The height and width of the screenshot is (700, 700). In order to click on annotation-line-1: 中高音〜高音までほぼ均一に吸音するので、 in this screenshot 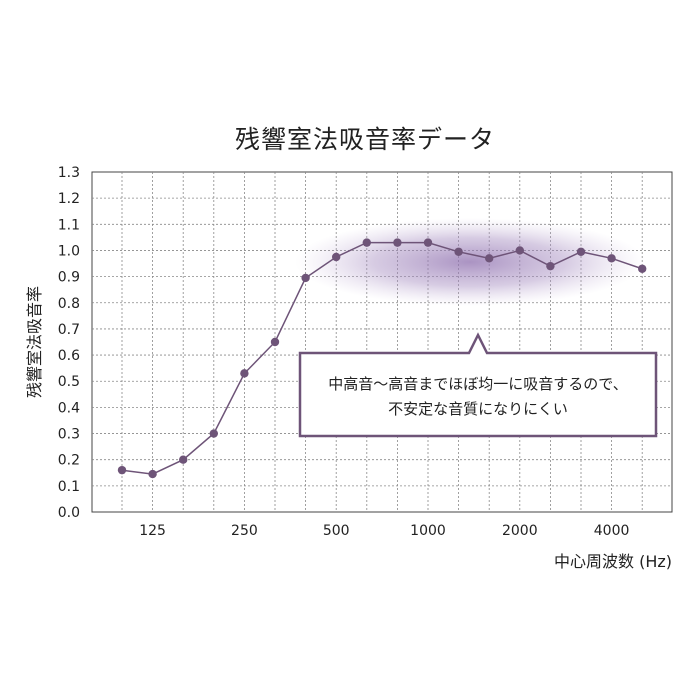, I will do `click(477, 384)`.